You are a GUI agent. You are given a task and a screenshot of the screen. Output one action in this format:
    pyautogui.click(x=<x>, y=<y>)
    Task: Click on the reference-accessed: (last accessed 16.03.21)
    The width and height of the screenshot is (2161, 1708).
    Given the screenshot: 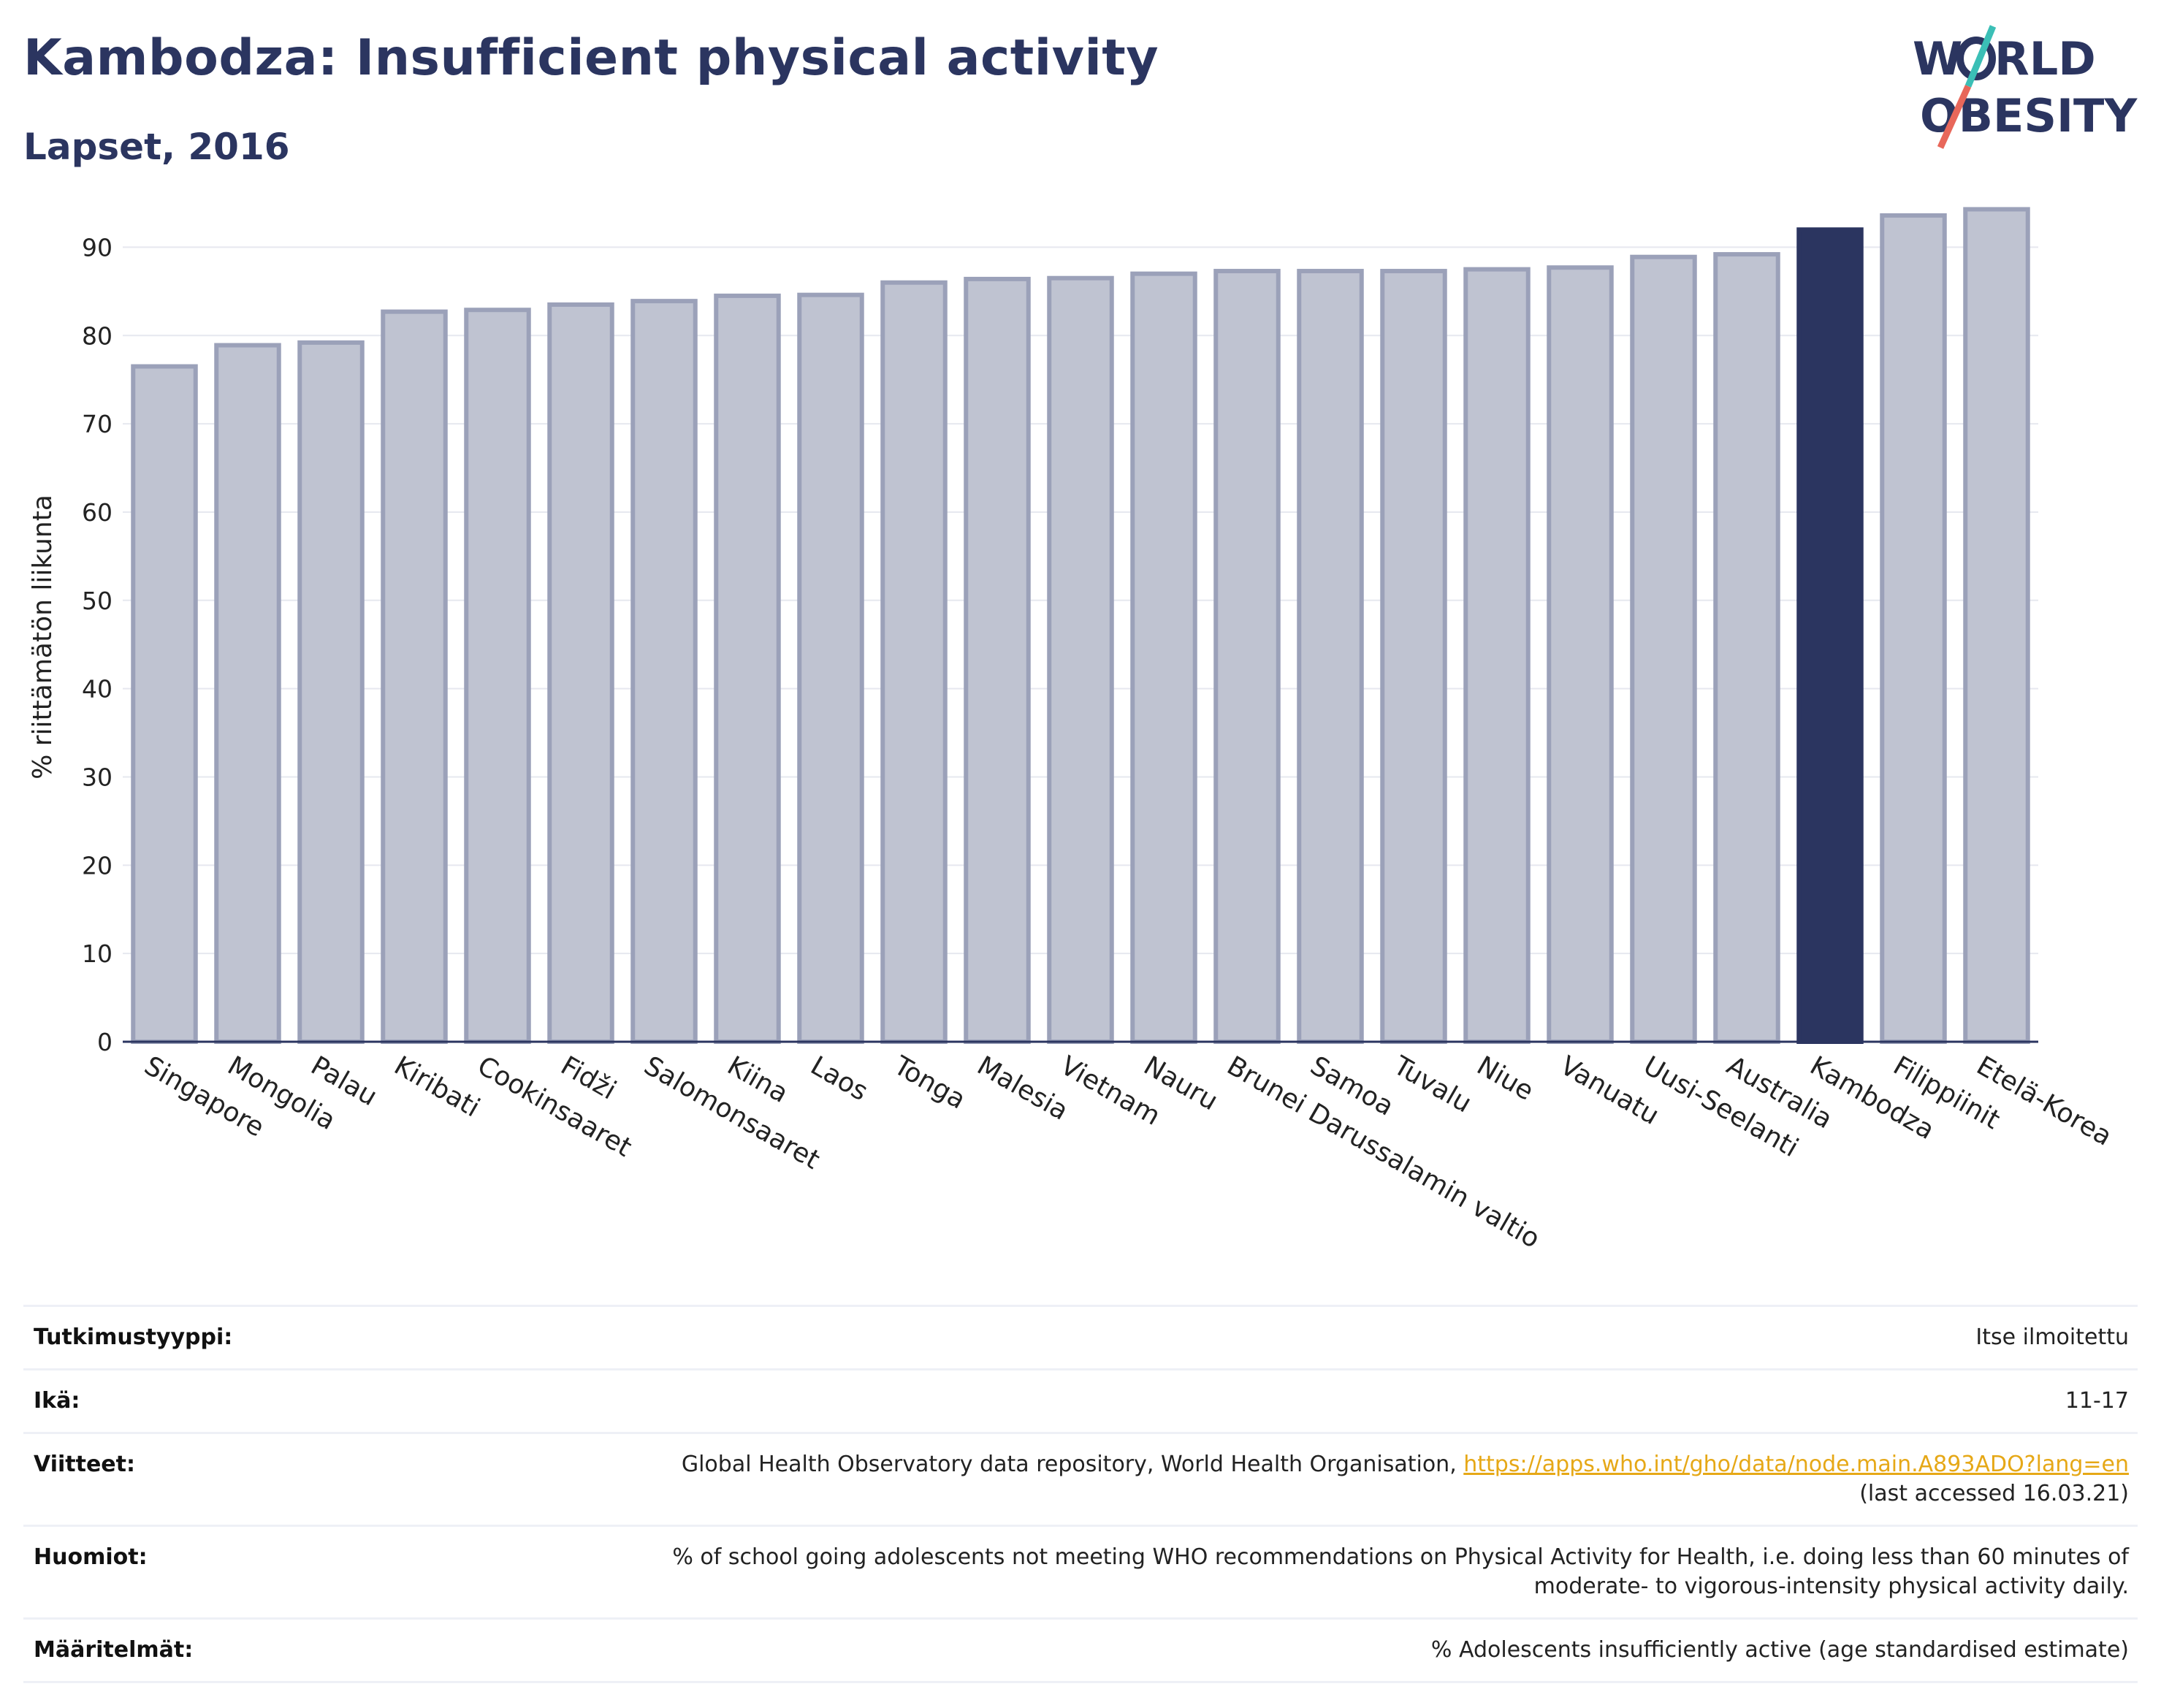 What is the action you would take?
    pyautogui.click(x=1994, y=1493)
    